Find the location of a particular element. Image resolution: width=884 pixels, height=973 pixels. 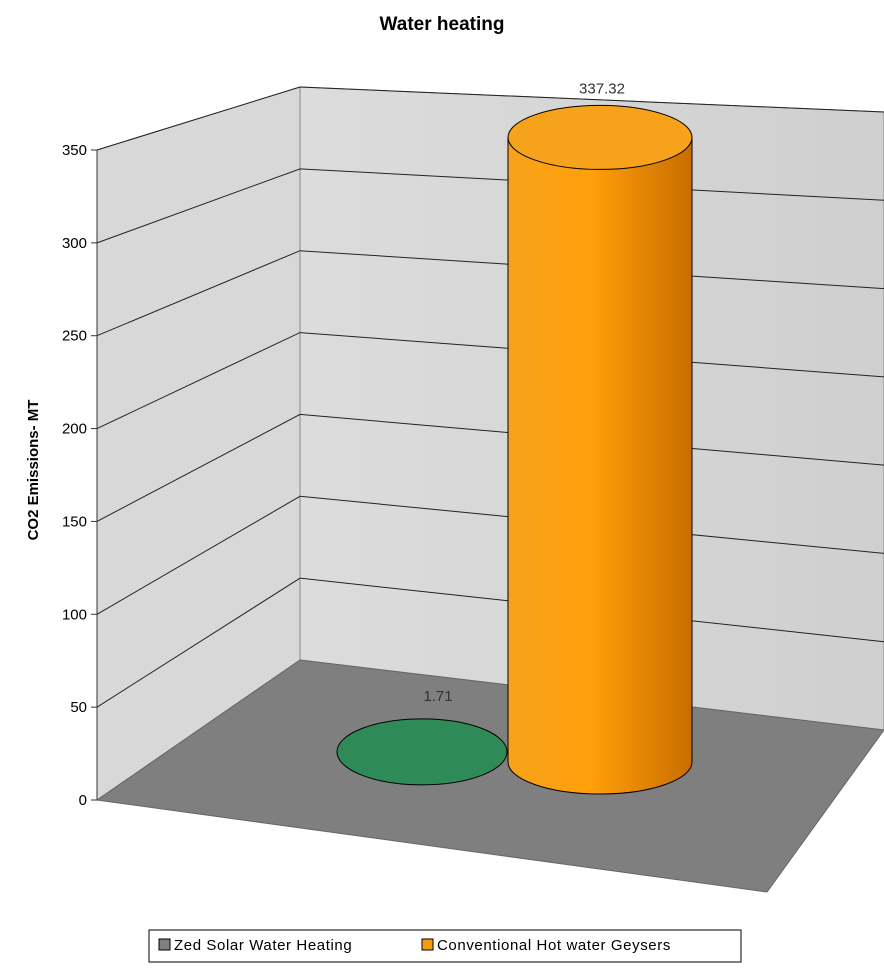

data-labels: 1.71 337.32 is located at coordinates (524, 392).